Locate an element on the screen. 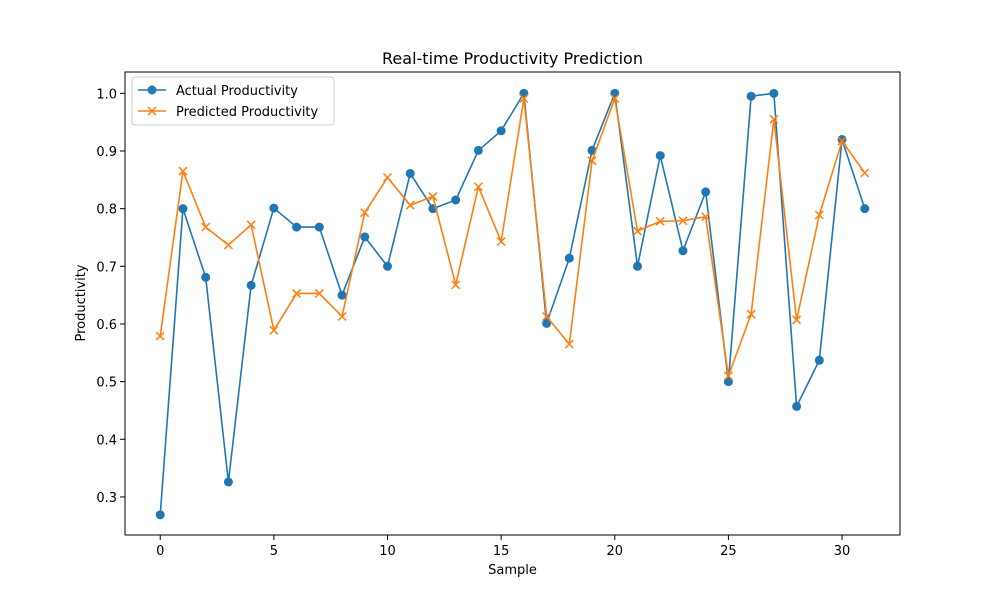  legend-box is located at coordinates (233, 101).